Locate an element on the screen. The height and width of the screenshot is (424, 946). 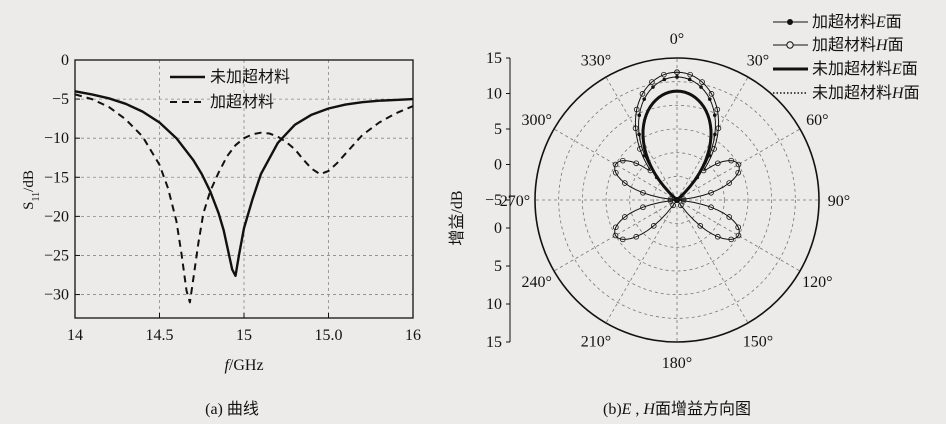
legend-e-unloaded-letter: E is located at coordinates (896, 69).